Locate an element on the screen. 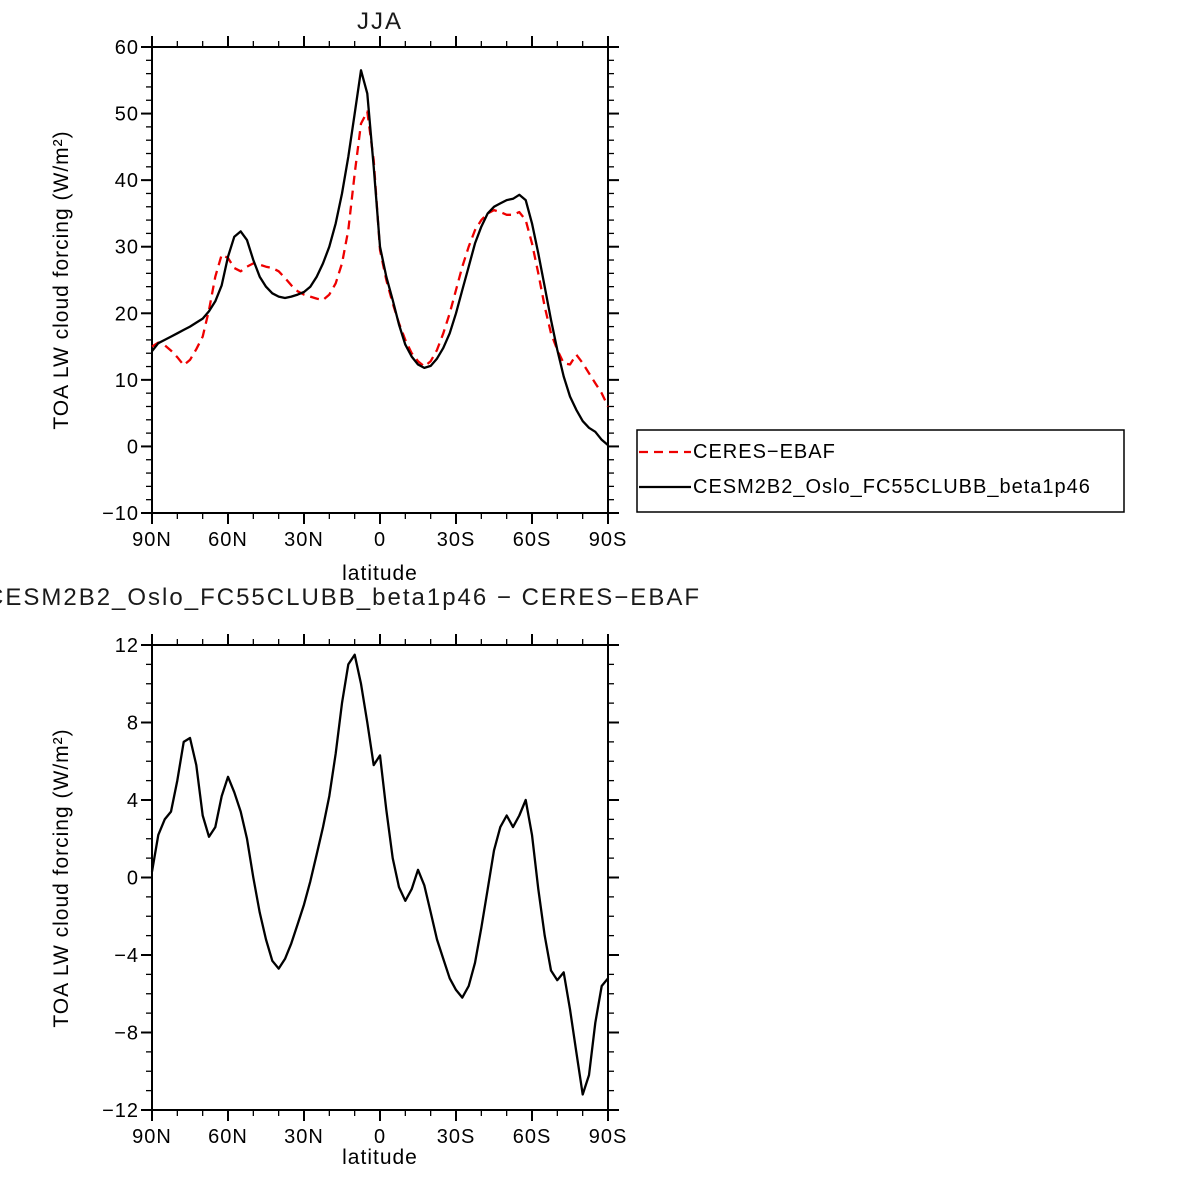 This screenshot has width=1179, height=1179. y-tick-label: 10 is located at coordinates (127, 381).